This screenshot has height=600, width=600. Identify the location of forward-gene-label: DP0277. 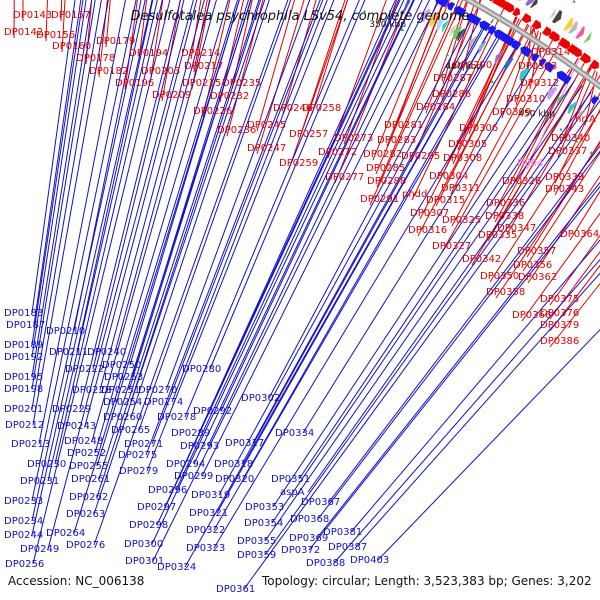
(344, 177).